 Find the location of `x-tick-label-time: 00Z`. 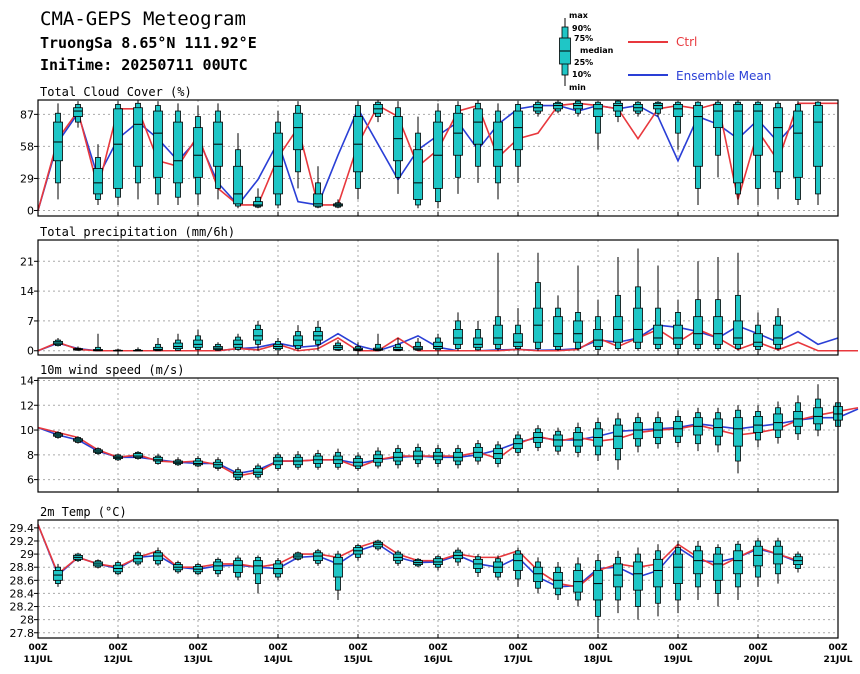

x-tick-label-time: 00Z is located at coordinates (358, 648).